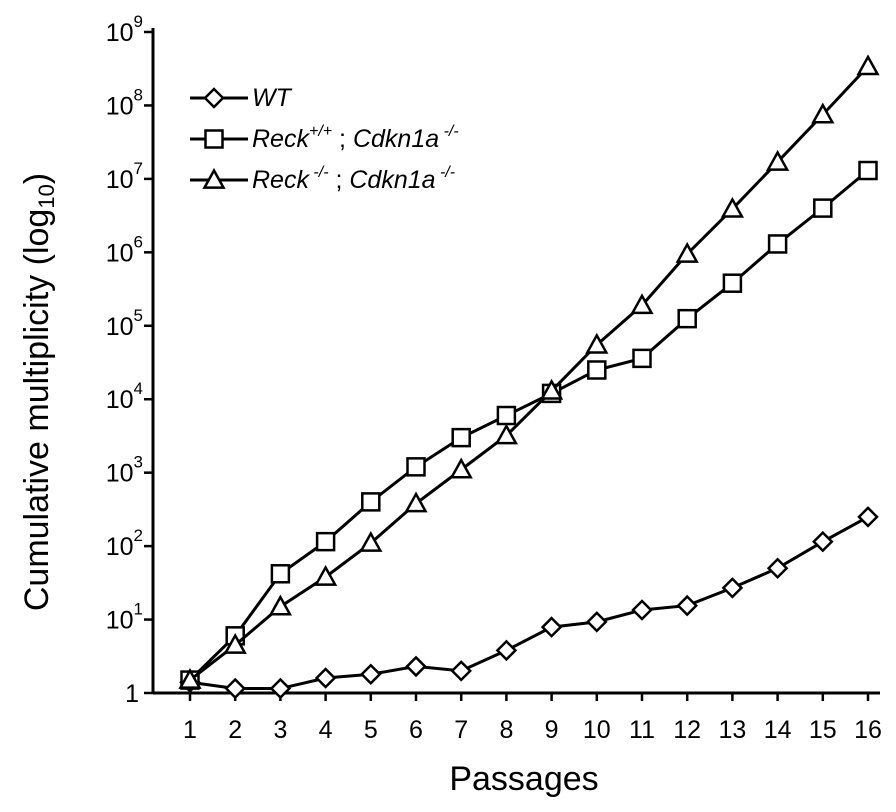 This screenshot has width=896, height=812. I want to click on x-tick-label: 14, so click(778, 730).